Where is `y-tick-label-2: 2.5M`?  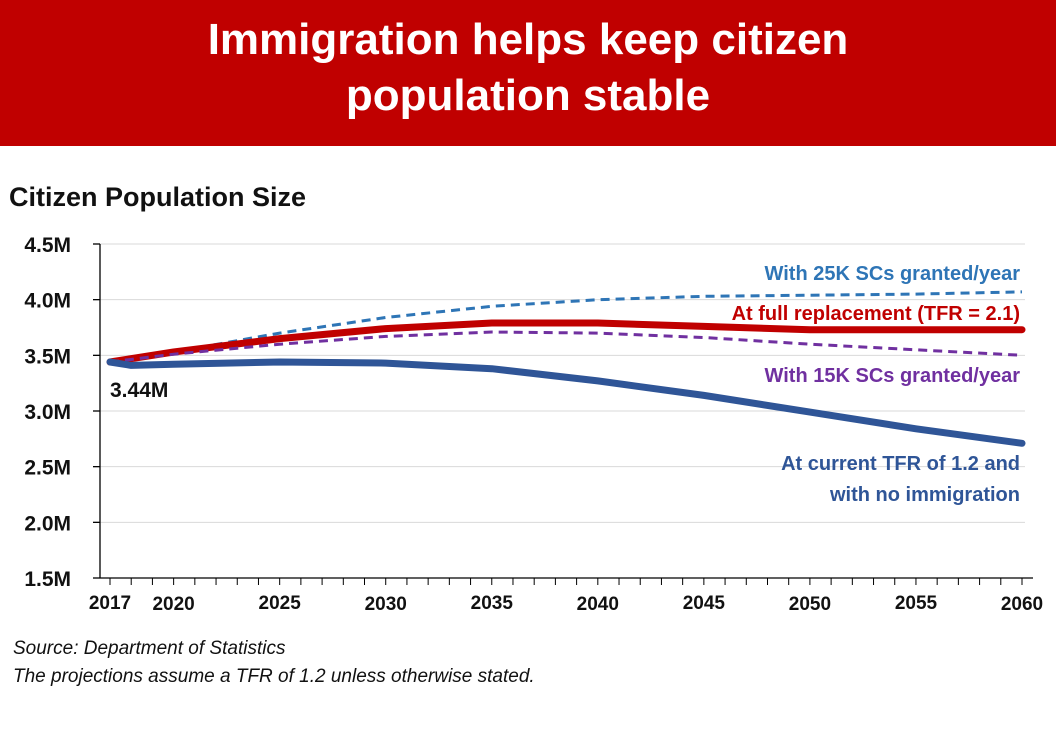
y-tick-label-2: 2.5M is located at coordinates (47, 468).